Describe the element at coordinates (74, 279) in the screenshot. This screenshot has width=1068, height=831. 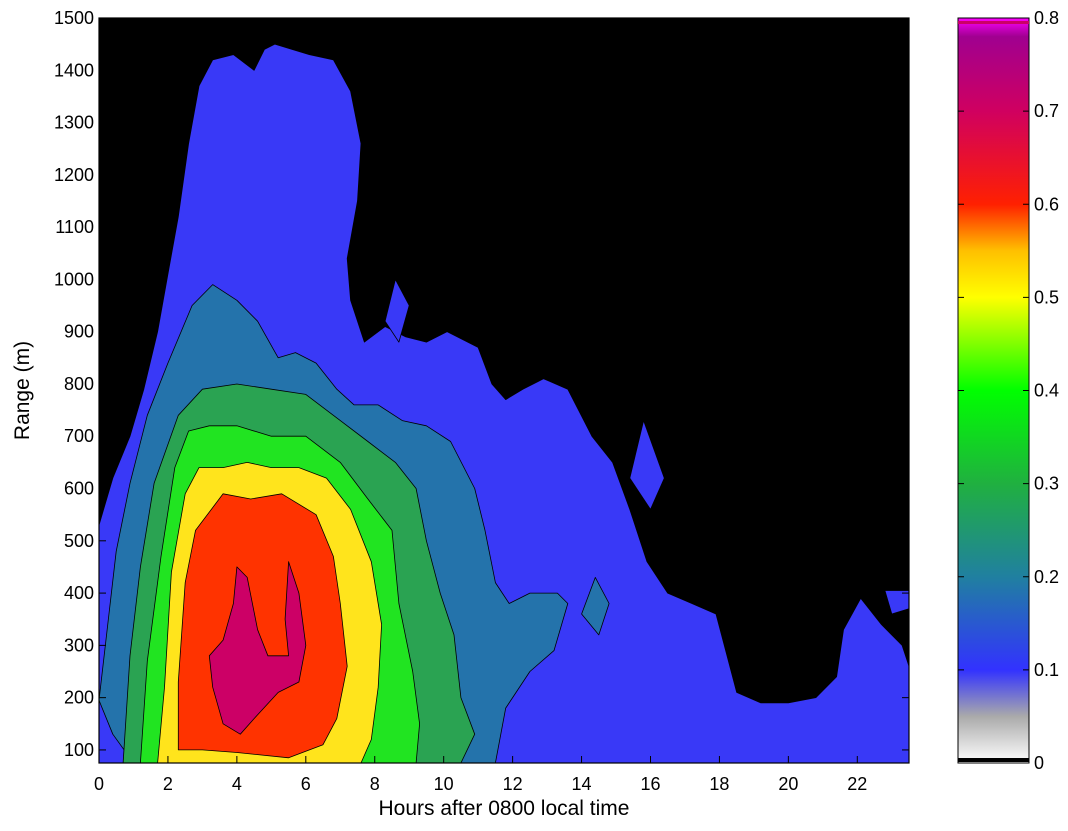
I see `y-tick-label: 1000` at that location.